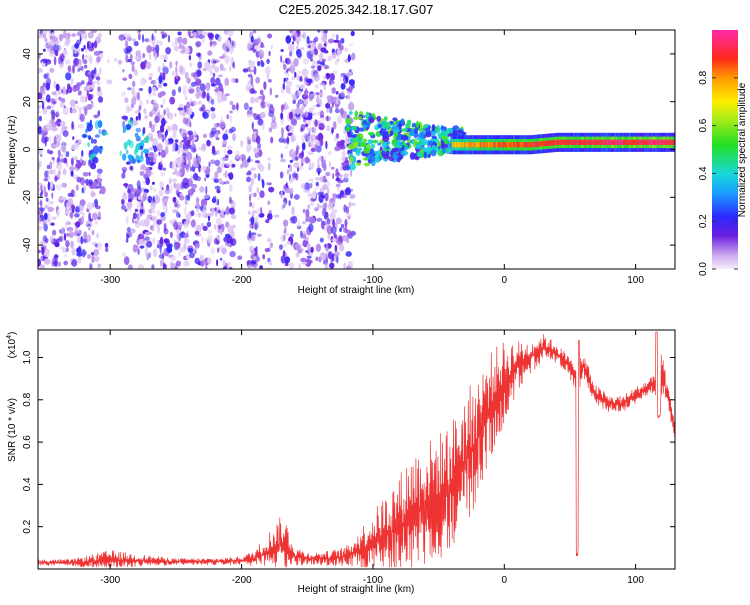 The width and height of the screenshot is (750, 605). Describe the element at coordinates (12, 430) in the screenshot. I see `snr-y-axis-label: SNR (10 * v/v)` at that location.